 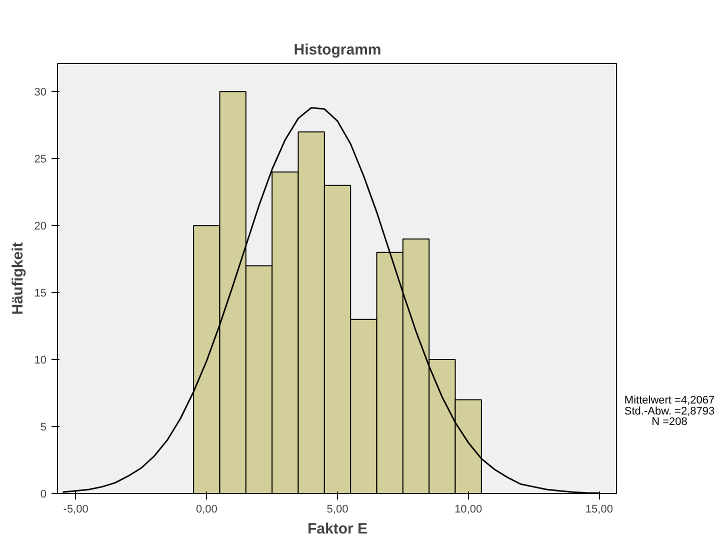 What do you see at coordinates (40, 226) in the screenshot?
I see `y-tick-label: 20` at bounding box center [40, 226].